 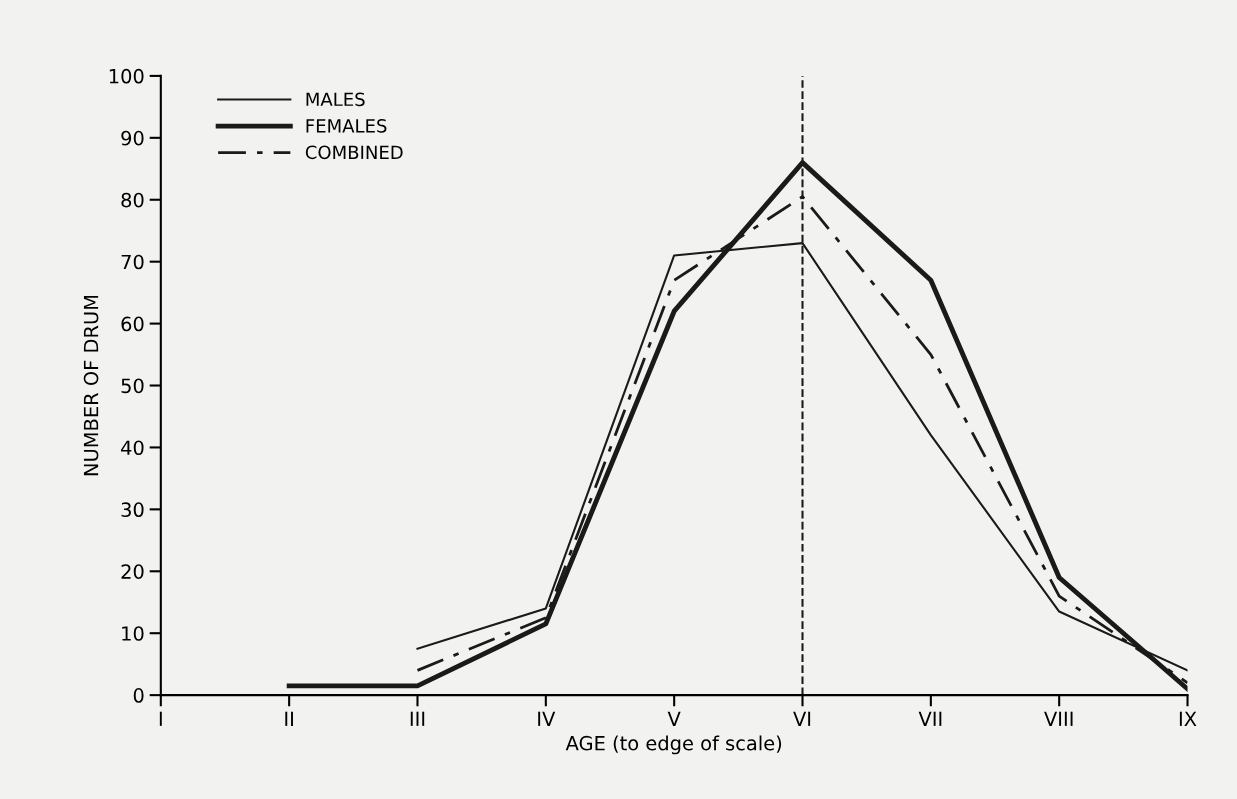 I want to click on y-tick-label: 0, so click(x=138, y=695).